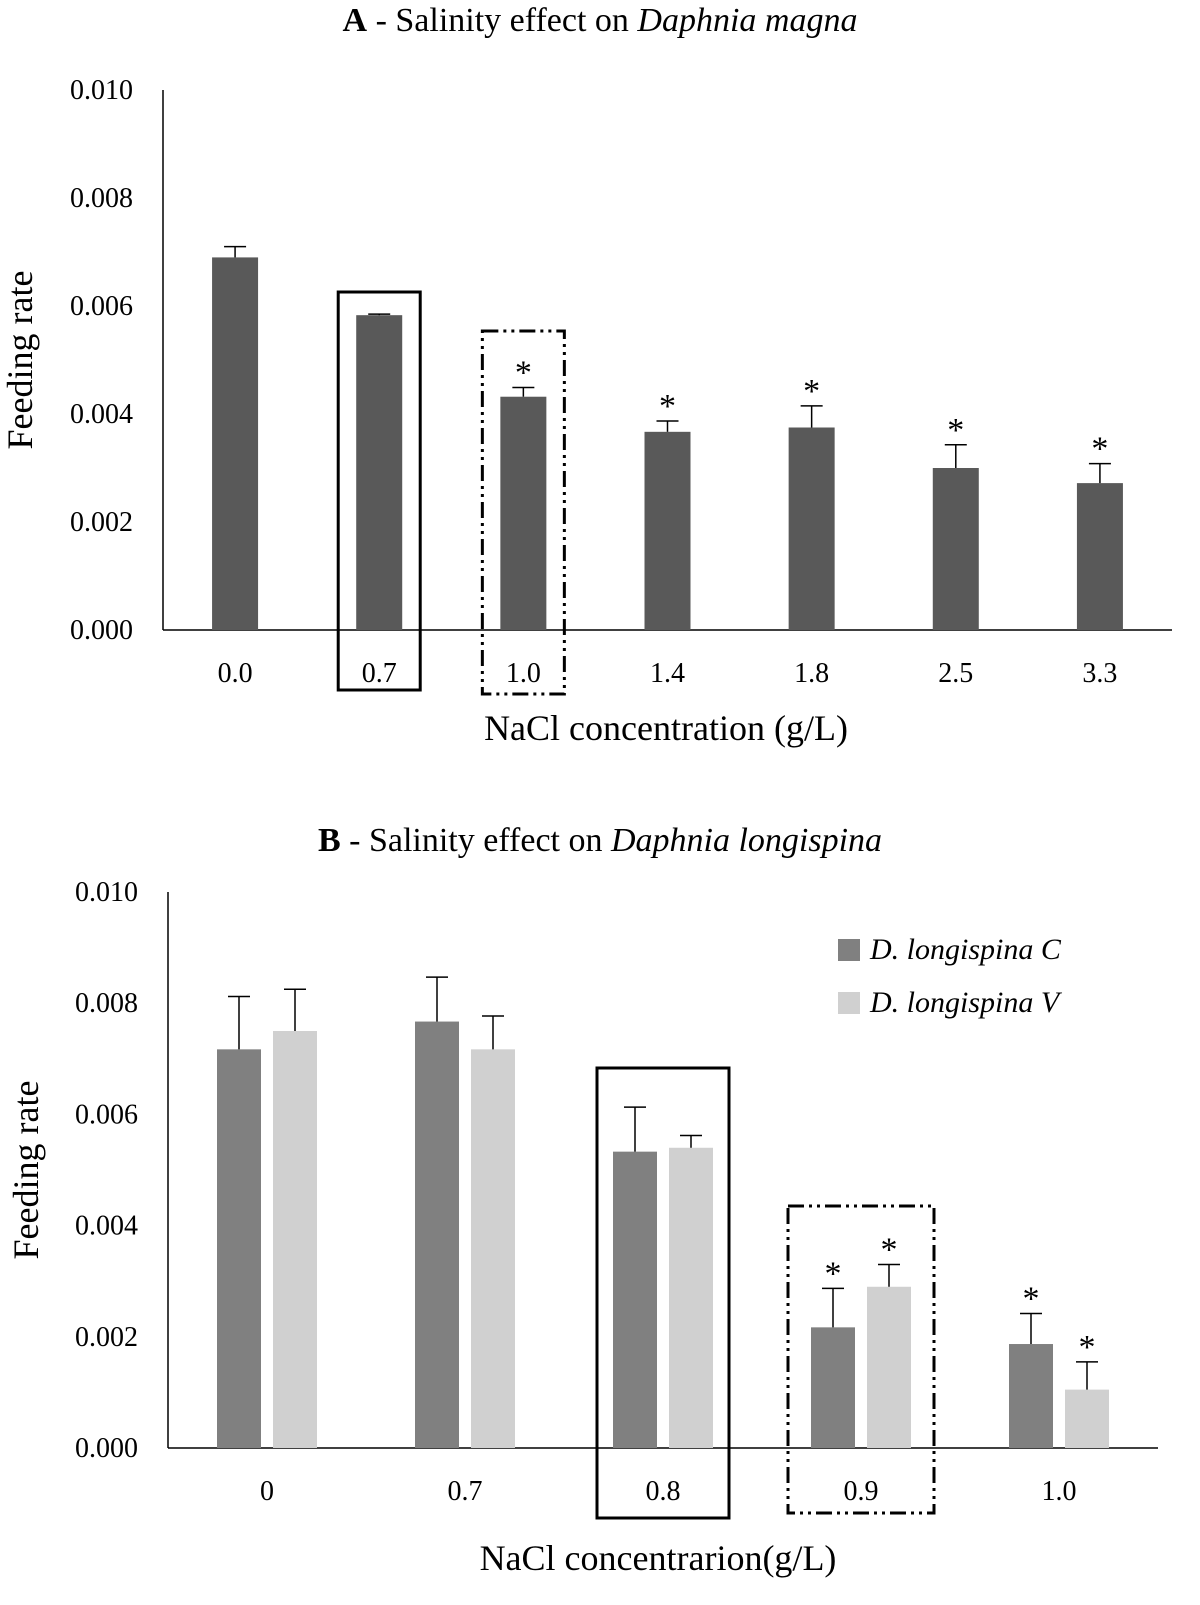 Image resolution: width=1200 pixels, height=1605 pixels. What do you see at coordinates (1099, 673) in the screenshot?
I see `x-tick-label: 3.3` at bounding box center [1099, 673].